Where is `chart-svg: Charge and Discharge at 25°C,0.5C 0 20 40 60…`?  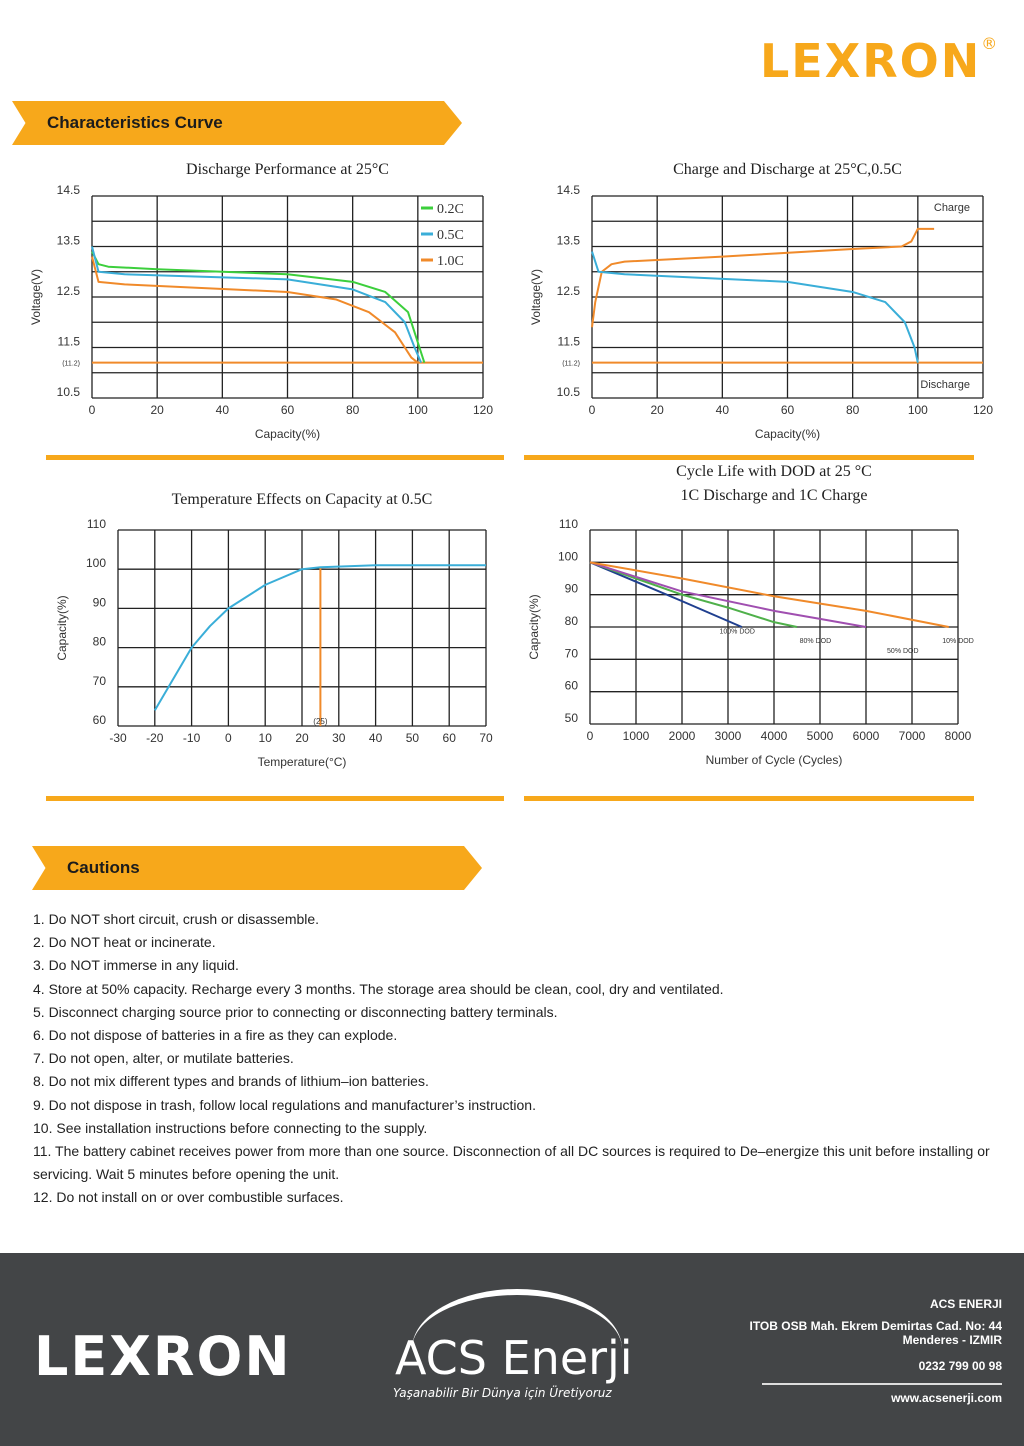
chart-svg: Charge and Discharge at 25°C,0.5C 0 20 40 60… is located at coordinates (761, 301).